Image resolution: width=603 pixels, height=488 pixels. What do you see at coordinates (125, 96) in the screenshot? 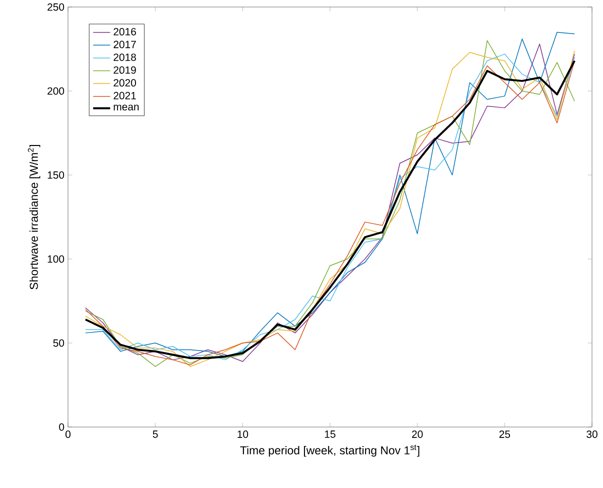
I see `legend-label: 2021` at bounding box center [125, 96].